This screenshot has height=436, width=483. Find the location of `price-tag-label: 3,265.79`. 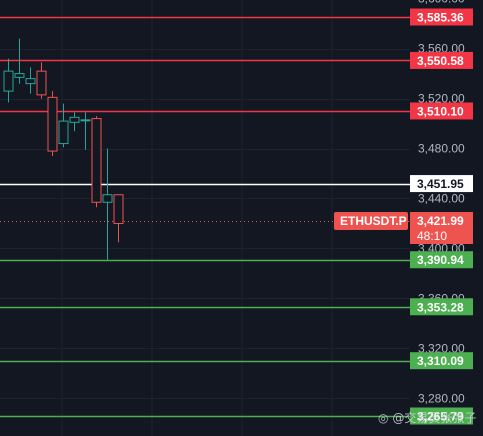

price-tag-label: 3,265.79 is located at coordinates (440, 417).